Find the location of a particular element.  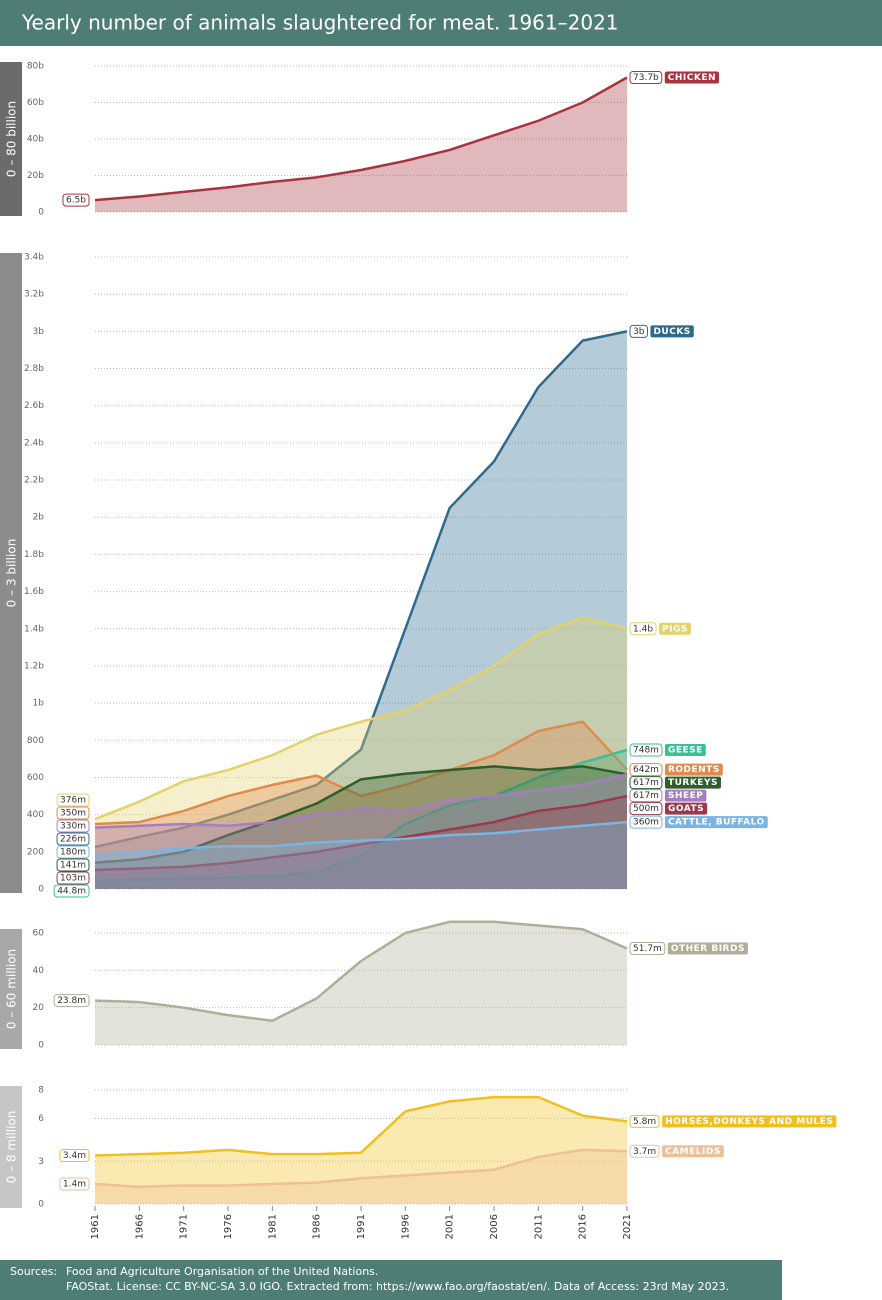

x-tick-label: 1976 is located at coordinates (228, 1226).